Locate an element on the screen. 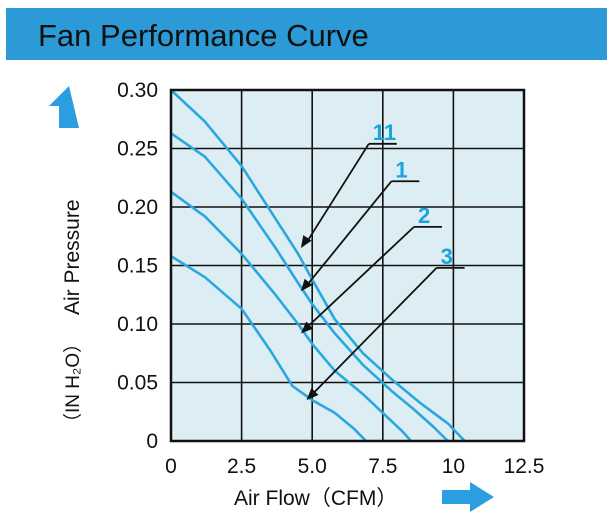 This screenshot has height=529, width=613. x-tick-label: 0 is located at coordinates (171, 466).